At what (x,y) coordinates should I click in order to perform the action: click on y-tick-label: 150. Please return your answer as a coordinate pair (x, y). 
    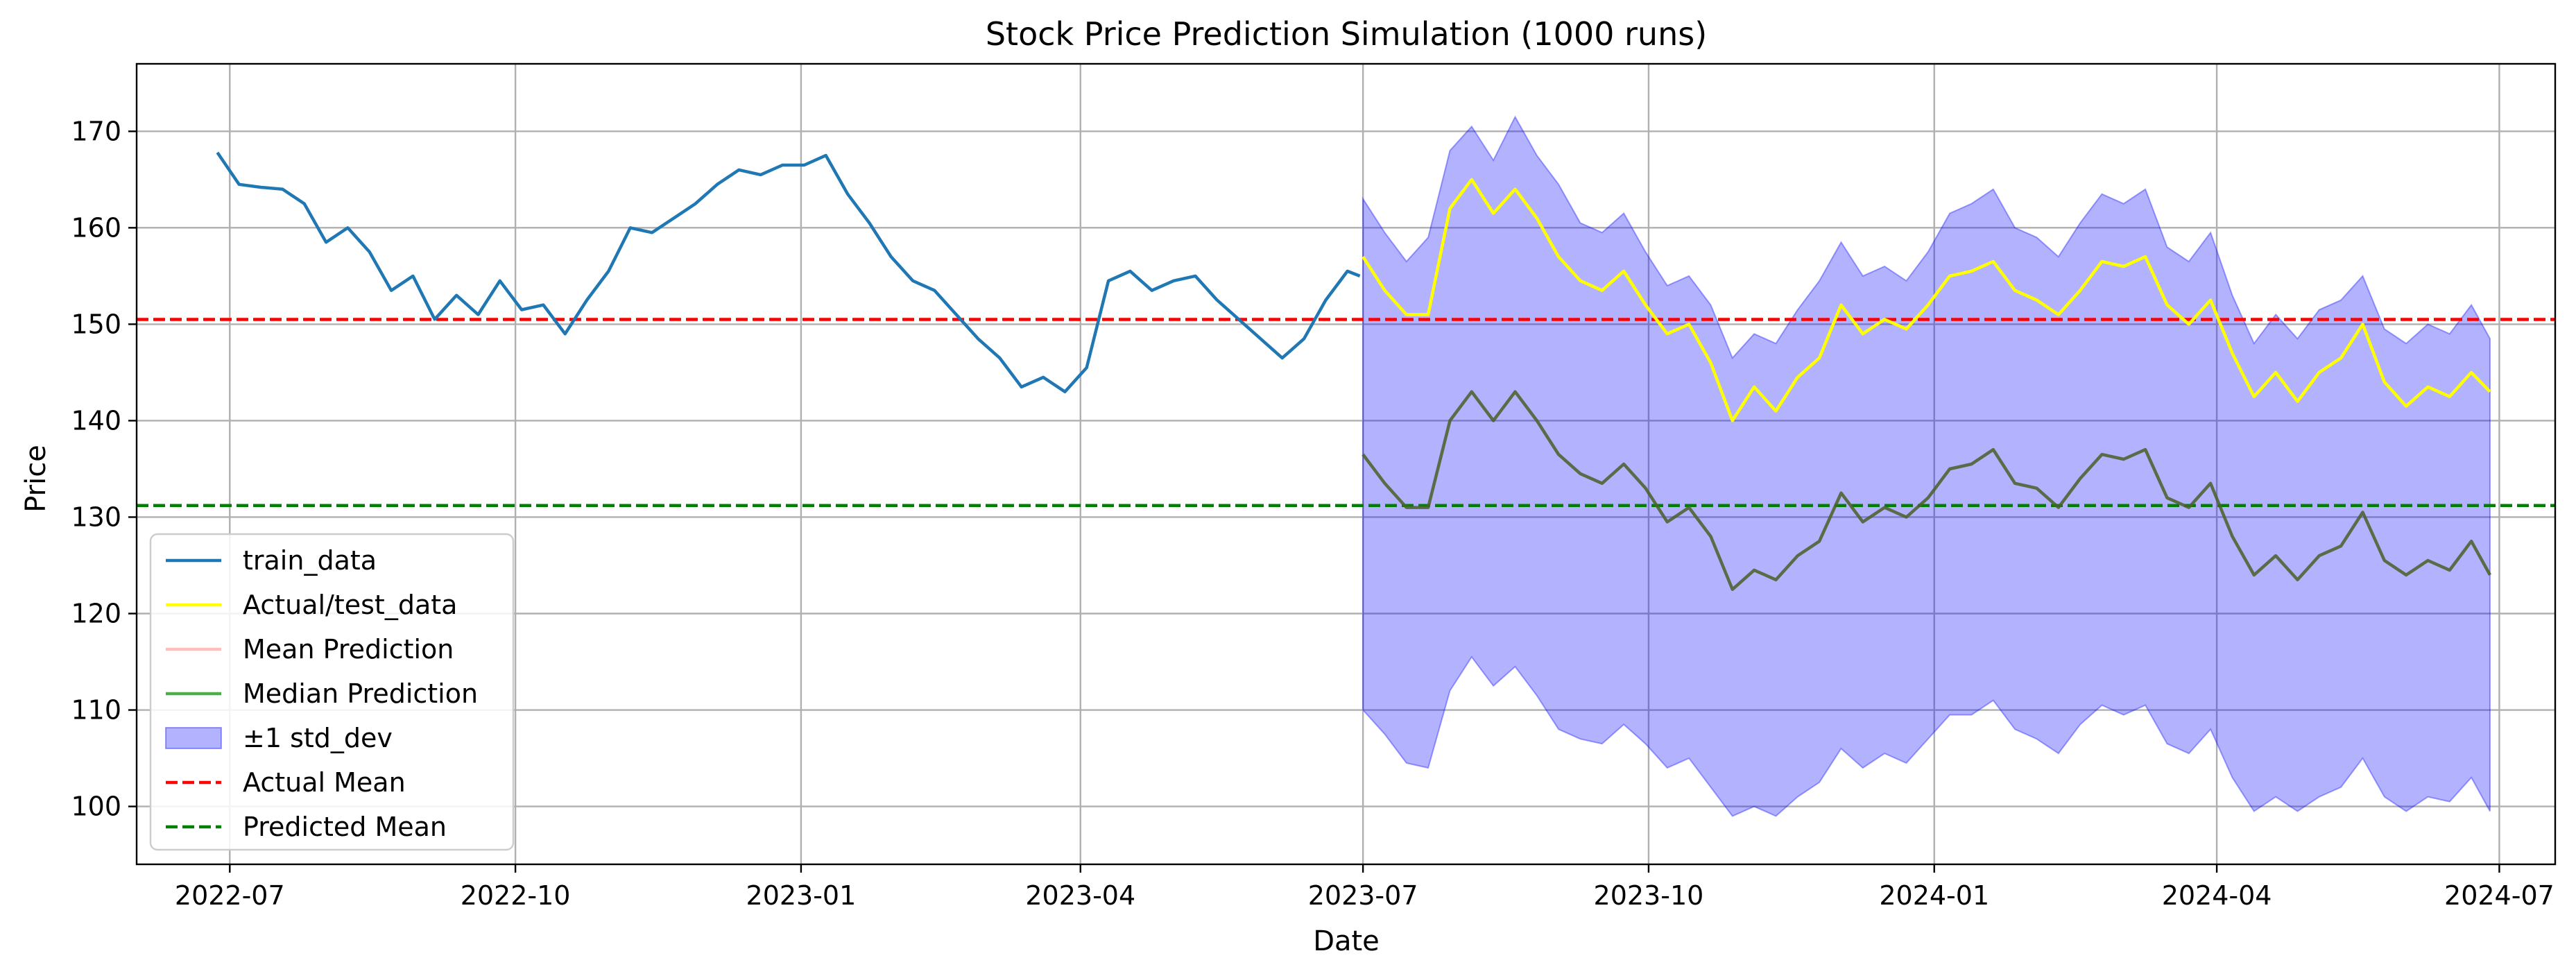
    Looking at the image, I should click on (96, 324).